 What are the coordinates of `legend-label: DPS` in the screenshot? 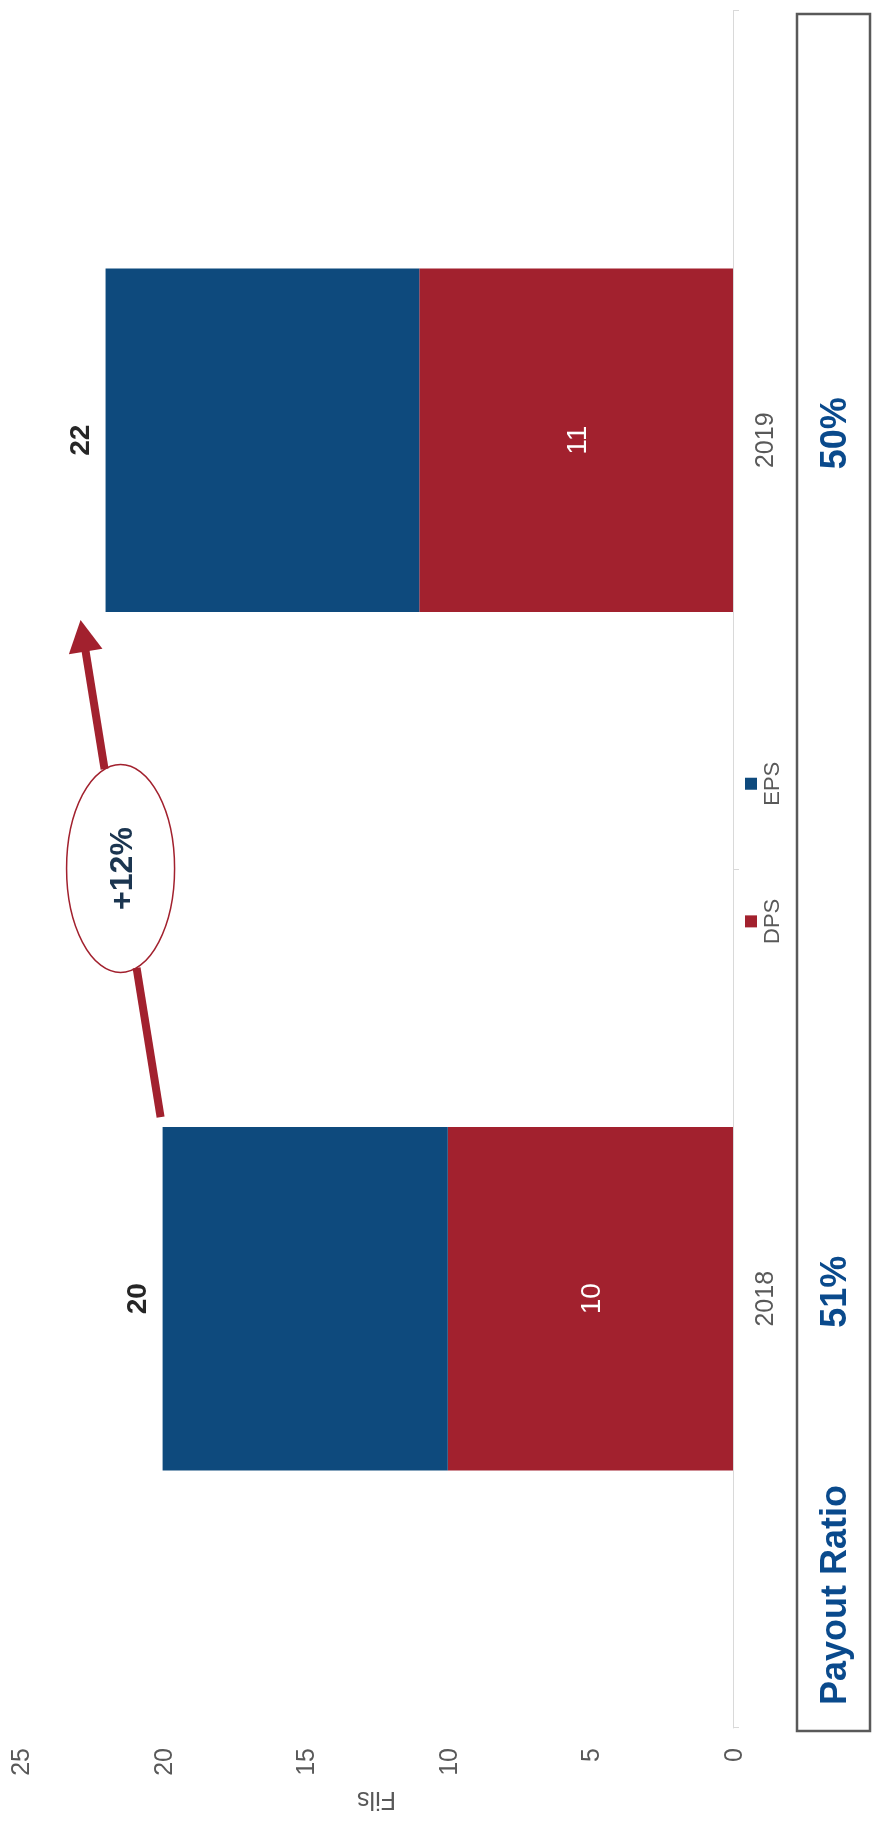 It's located at (771, 921).